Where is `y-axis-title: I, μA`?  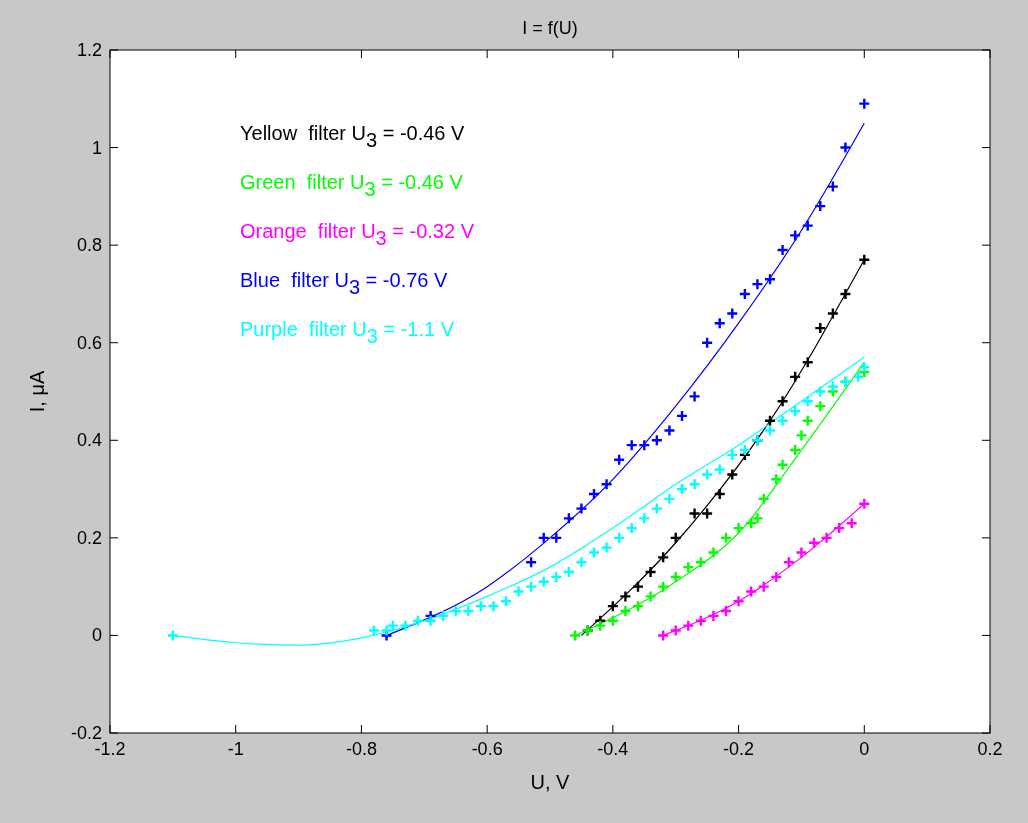 y-axis-title: I, μA is located at coordinates (37, 391).